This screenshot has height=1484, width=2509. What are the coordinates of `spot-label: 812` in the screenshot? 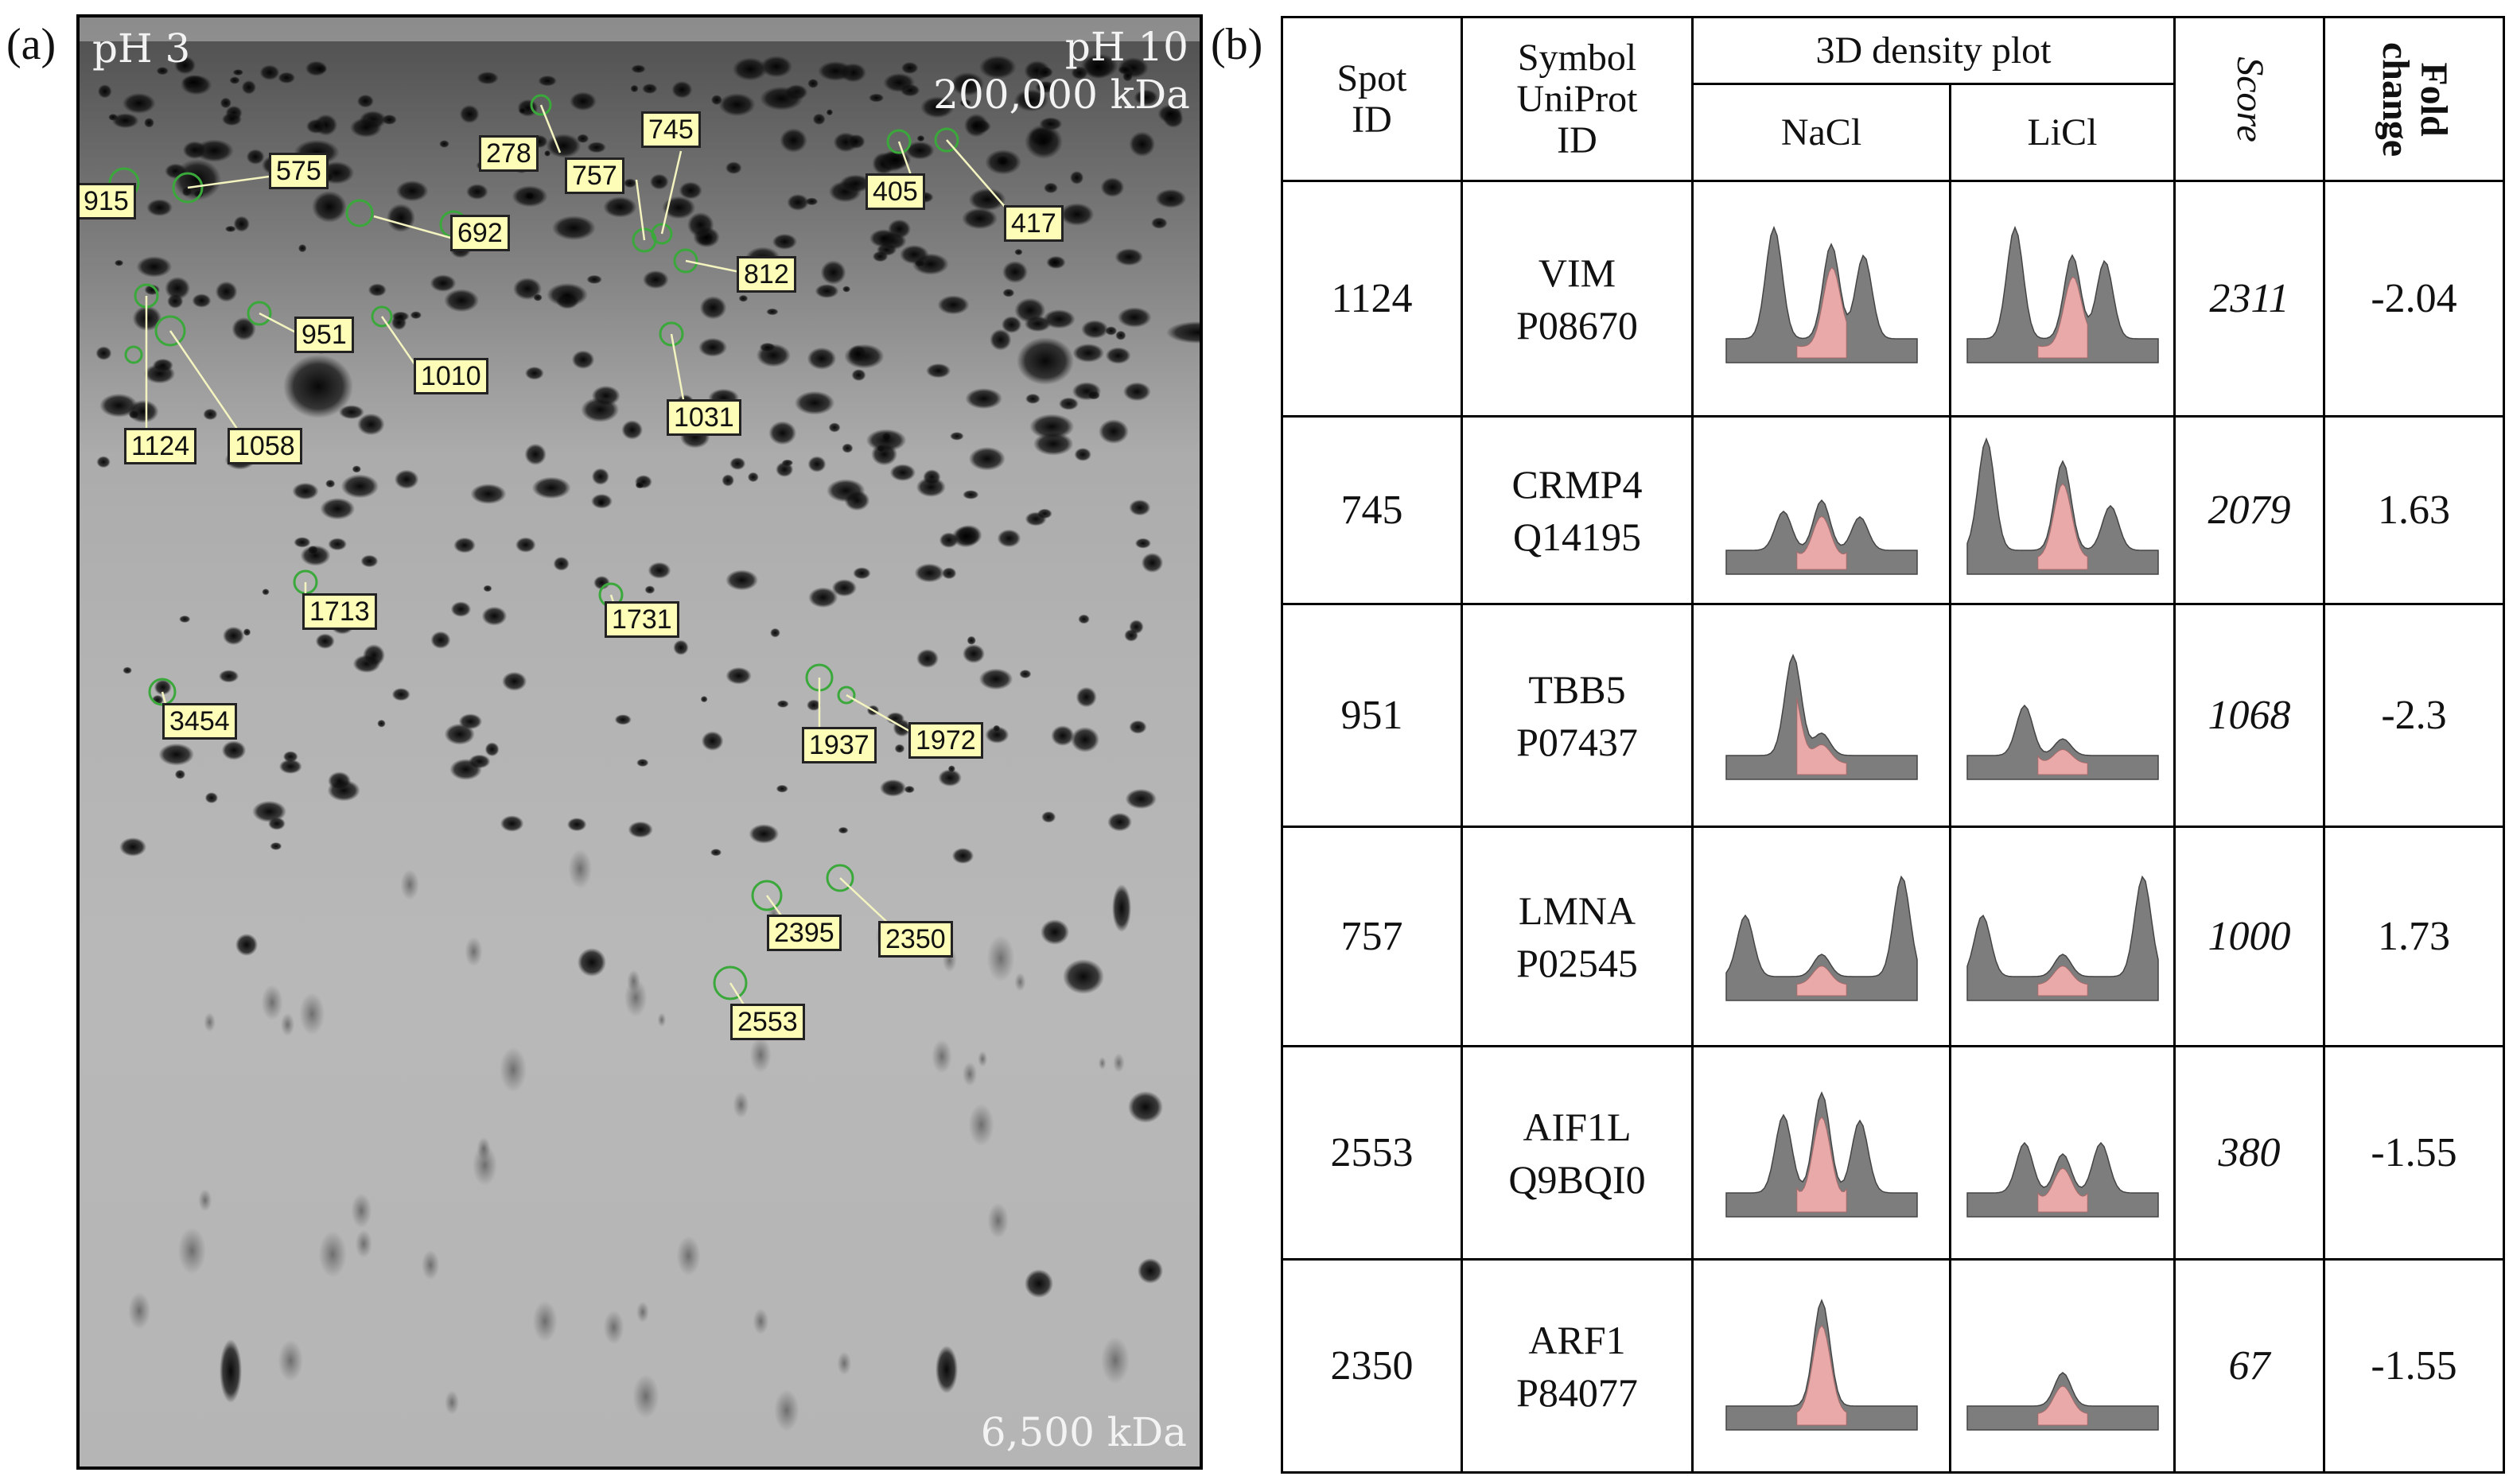 It's located at (766, 274).